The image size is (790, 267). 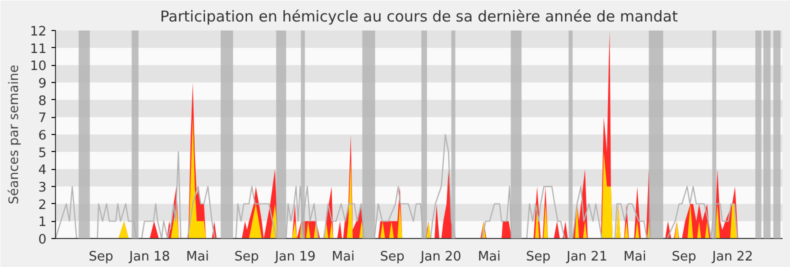 What do you see at coordinates (42, 136) in the screenshot?
I see `y-tick-label: 6` at bounding box center [42, 136].